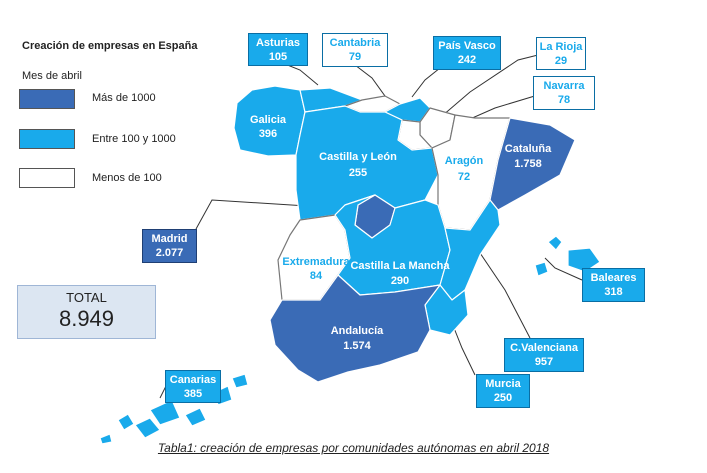 Image resolution: width=707 pixels, height=473 pixels. Describe the element at coordinates (134, 139) in the screenshot. I see `legend-label-mid: Entre 100 y 1000` at that location.